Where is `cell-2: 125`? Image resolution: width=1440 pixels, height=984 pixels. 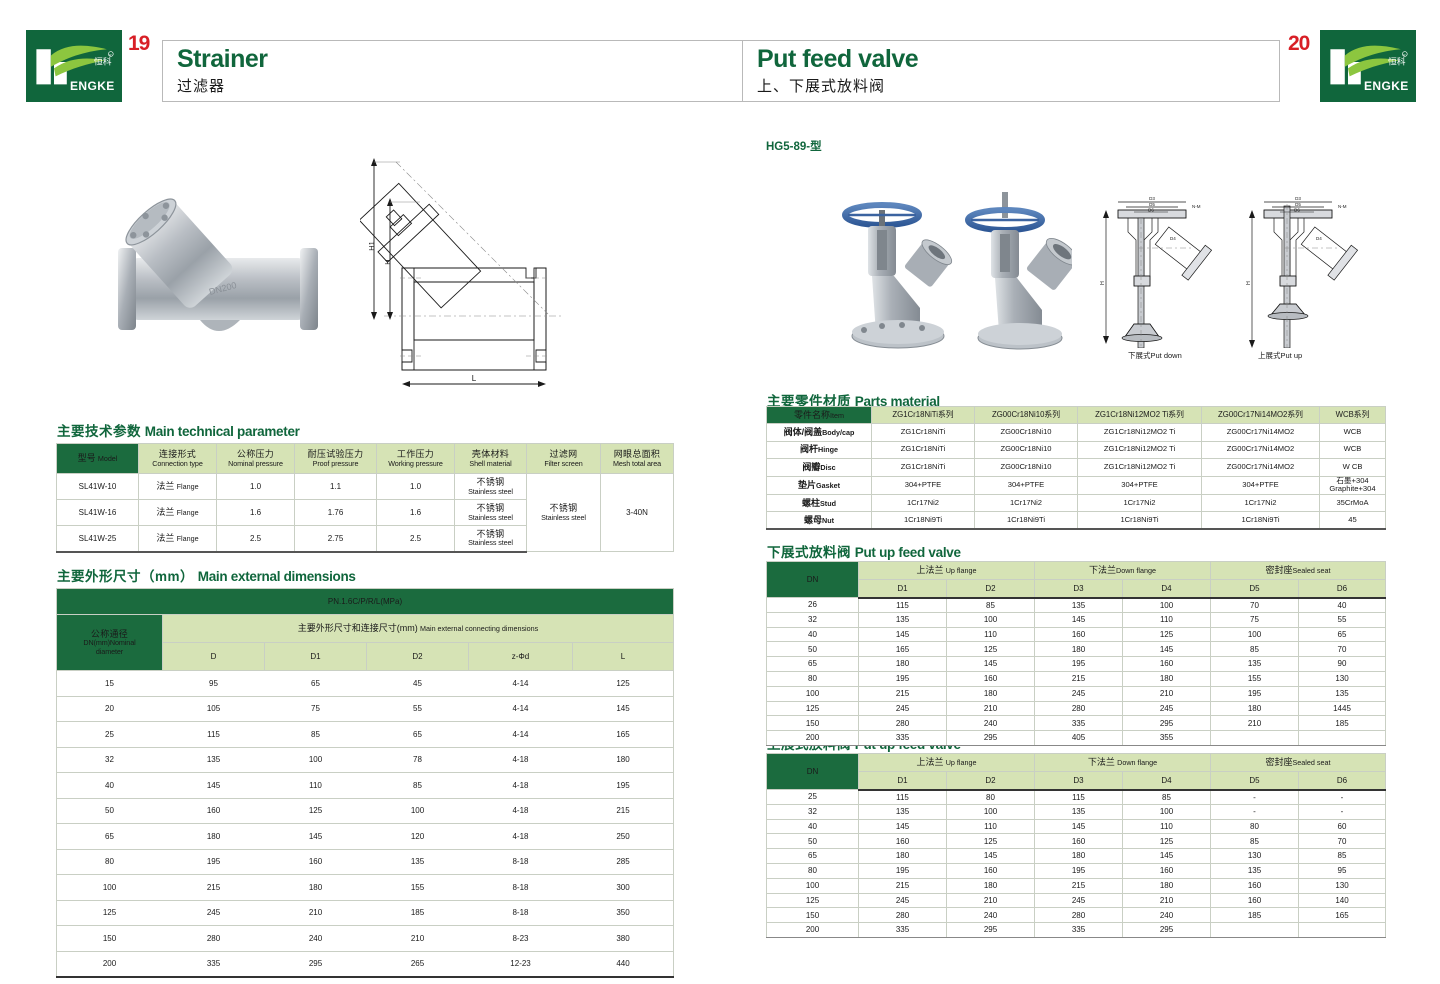 cell-2: 125 is located at coordinates (990, 649).